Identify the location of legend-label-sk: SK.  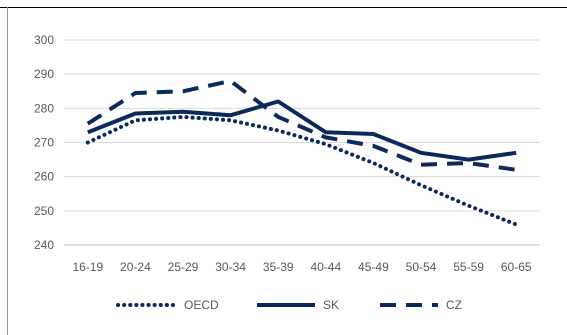
(331, 305).